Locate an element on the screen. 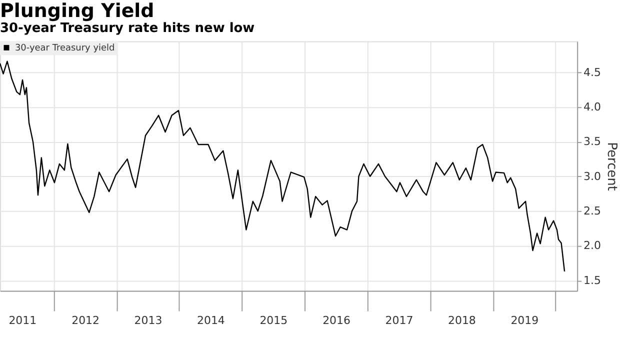  x-tick-label: 2013 is located at coordinates (148, 321).